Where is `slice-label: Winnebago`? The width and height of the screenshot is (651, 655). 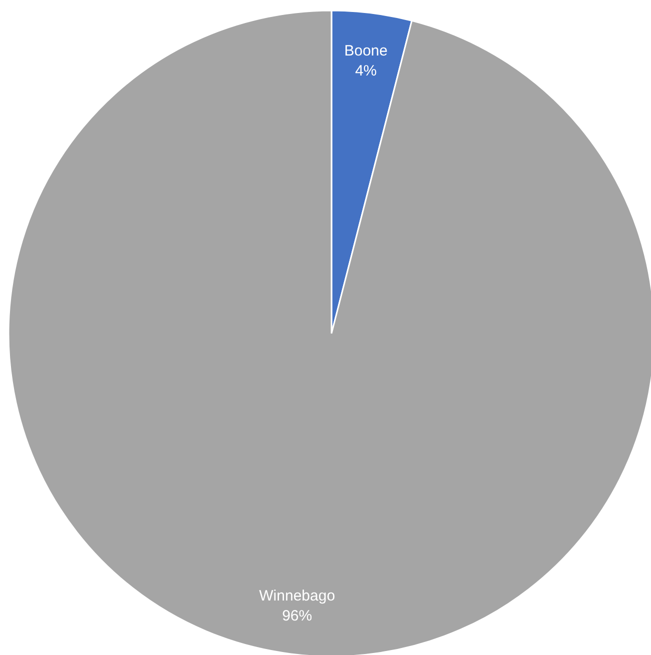 slice-label: Winnebago is located at coordinates (297, 595).